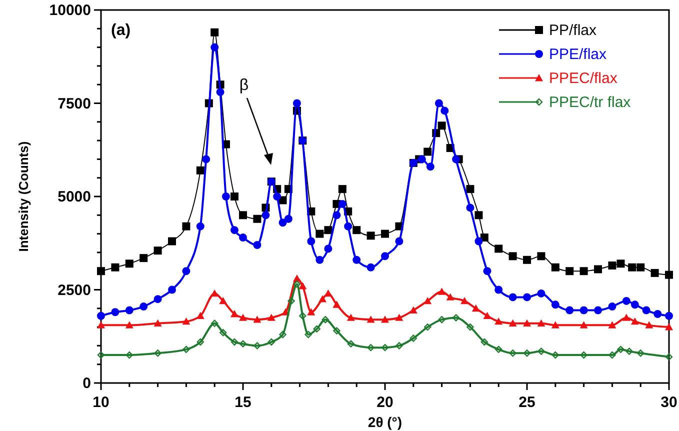  I want to click on y-axis-title: Intensity (Counts), so click(23, 196).